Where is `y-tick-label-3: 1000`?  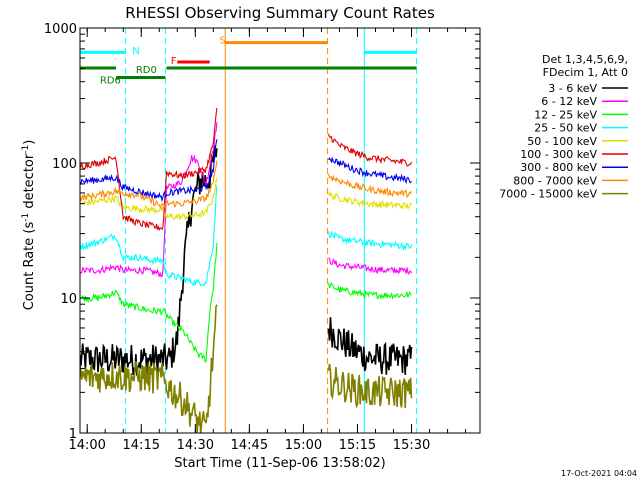
y-tick-label-3: 1000 is located at coordinates (60, 29).